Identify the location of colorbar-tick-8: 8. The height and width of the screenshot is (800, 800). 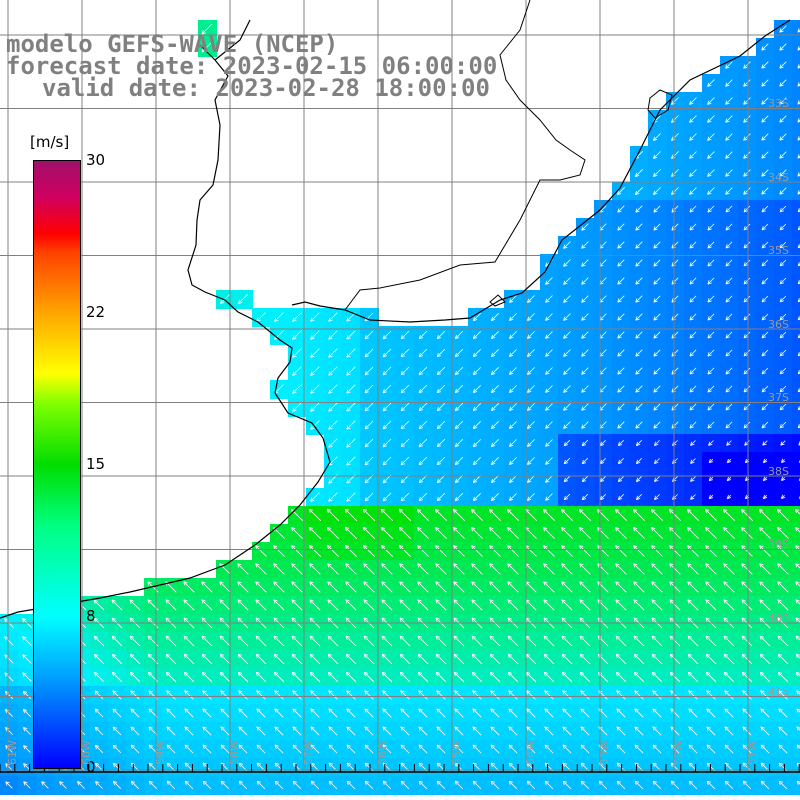
(91, 616).